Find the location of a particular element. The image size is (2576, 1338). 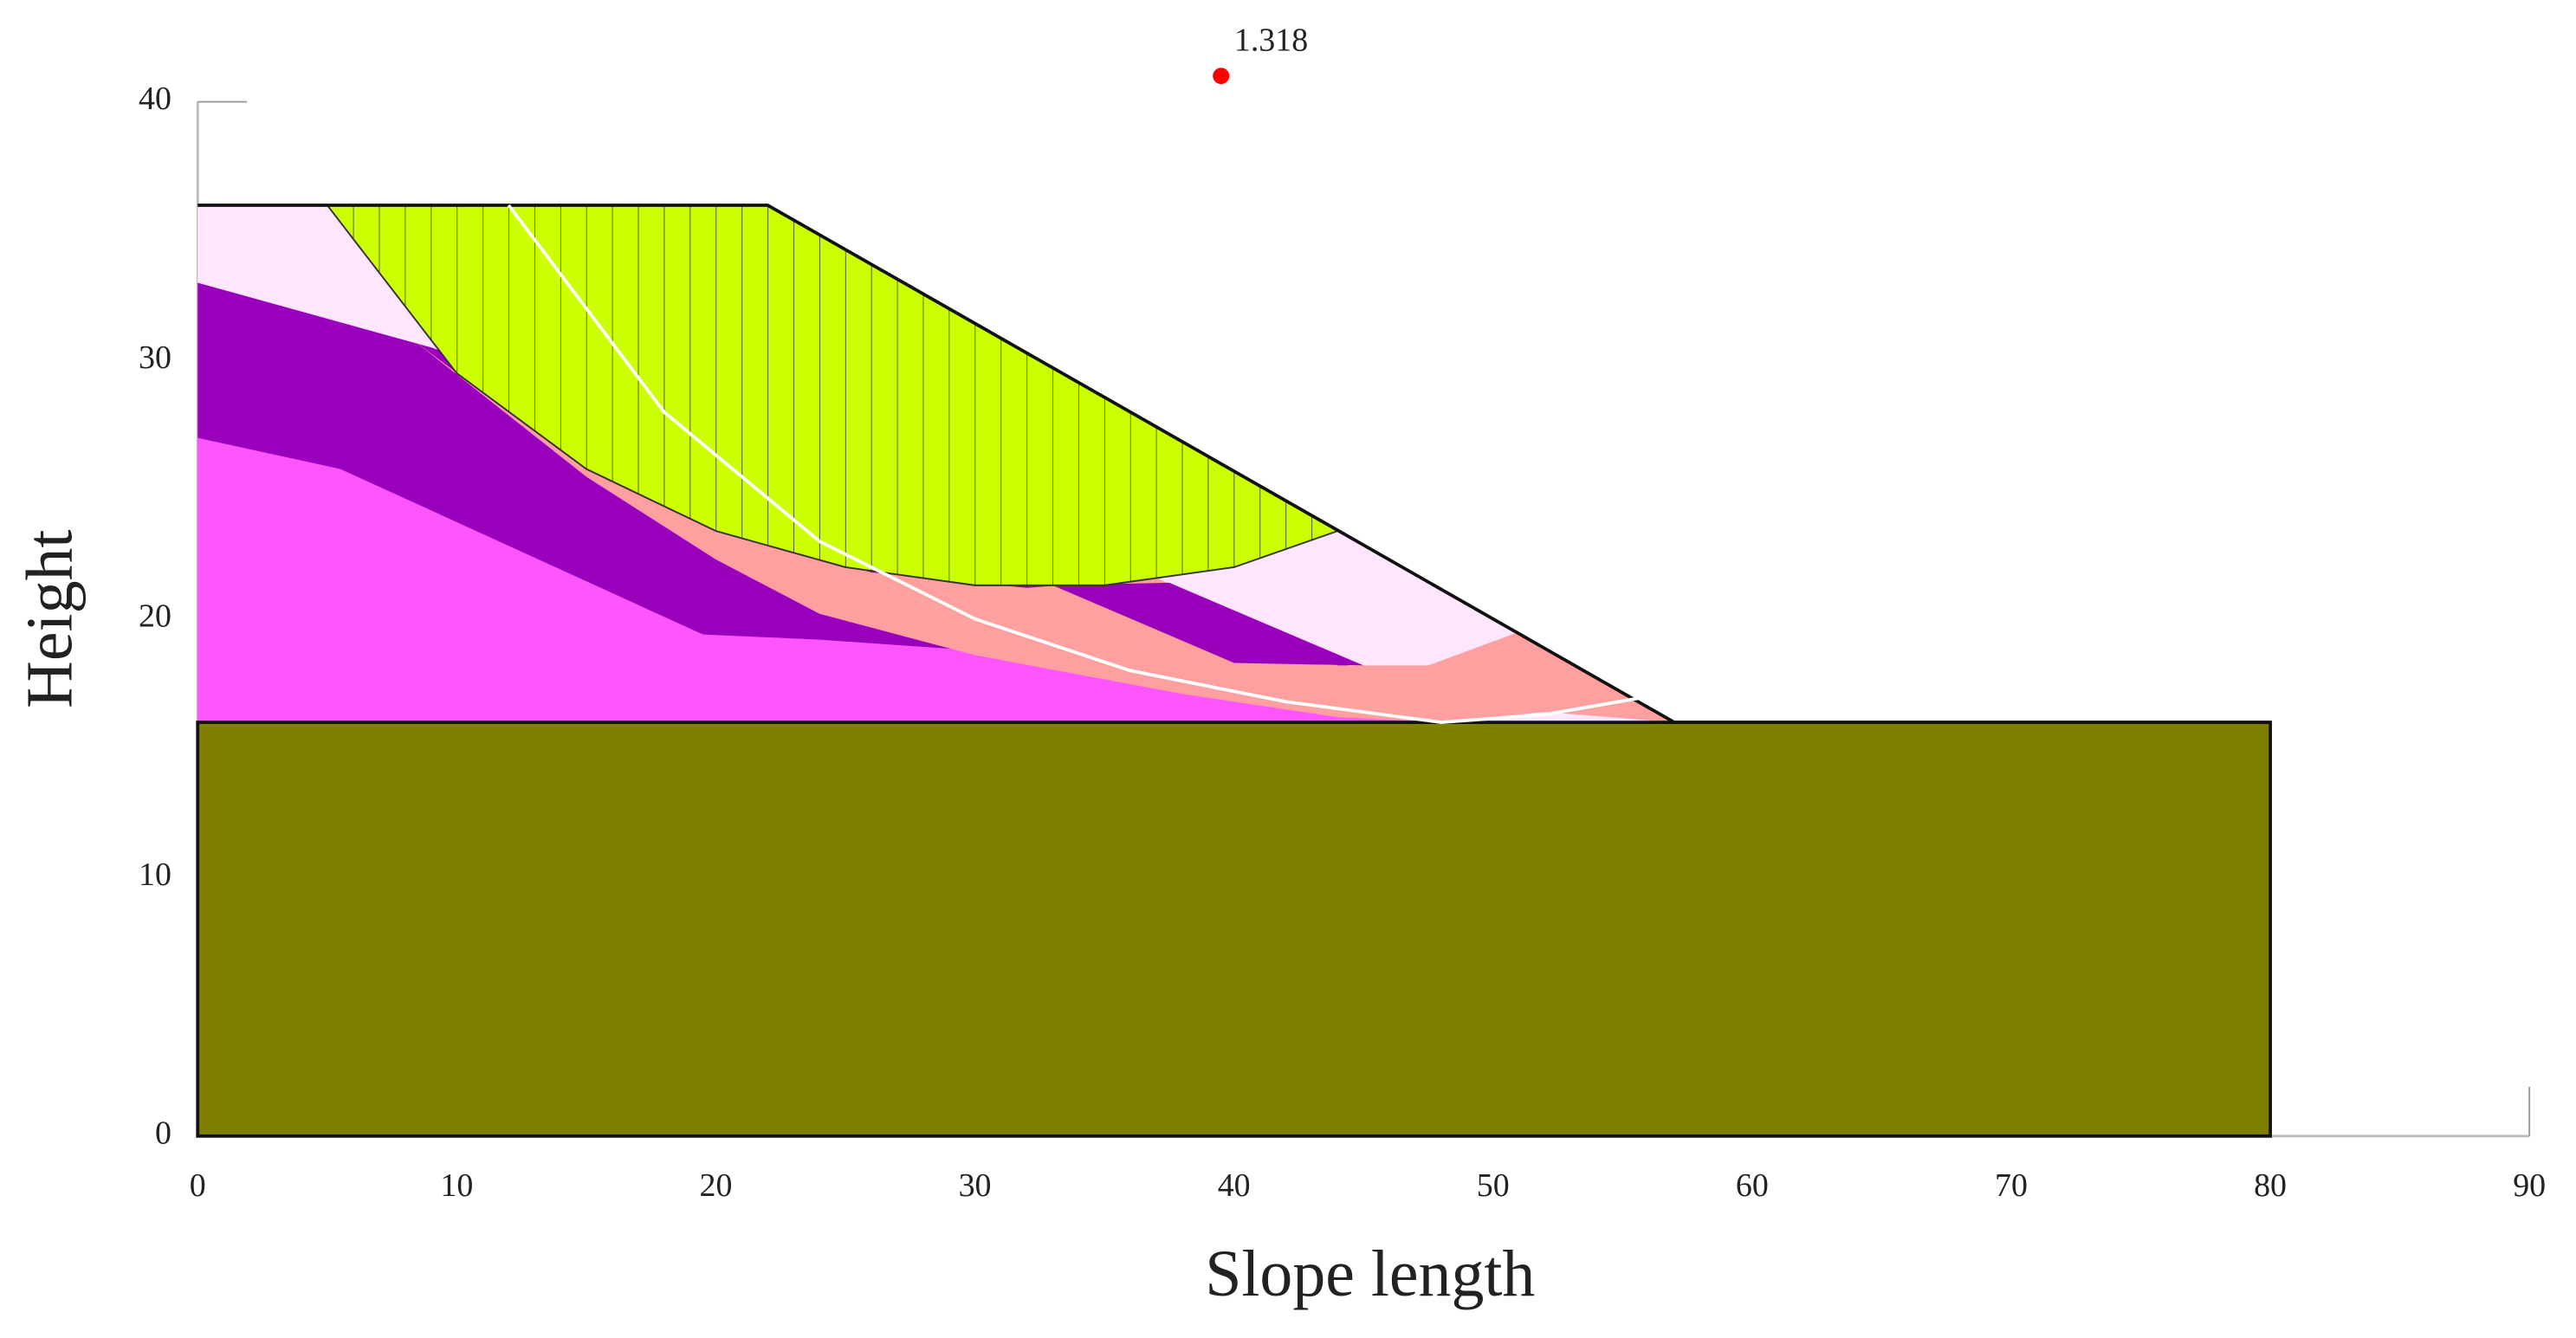

slip-center is located at coordinates (1221, 76).